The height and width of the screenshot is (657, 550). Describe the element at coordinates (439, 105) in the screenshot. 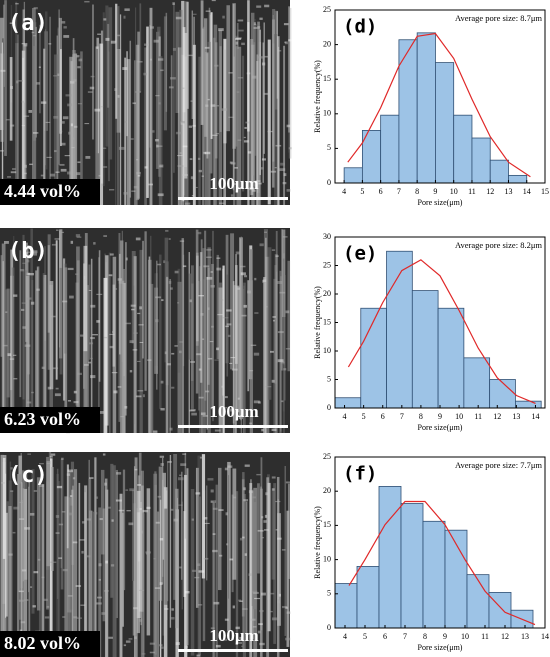

I see `fit-curve` at that location.